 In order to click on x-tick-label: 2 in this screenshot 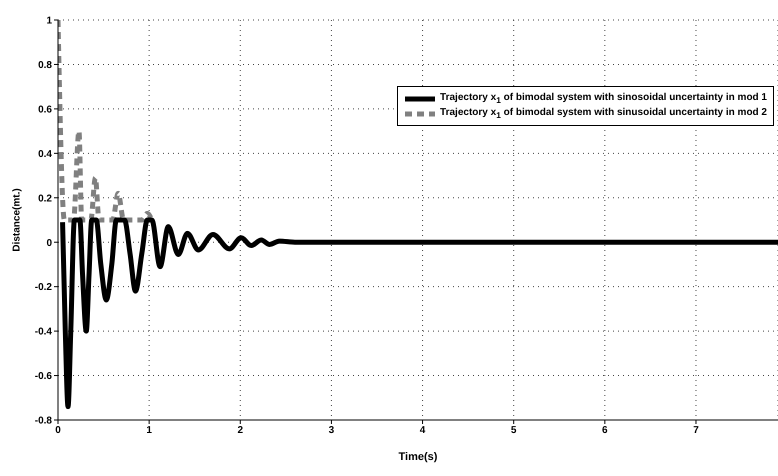, I will do `click(240, 430)`.